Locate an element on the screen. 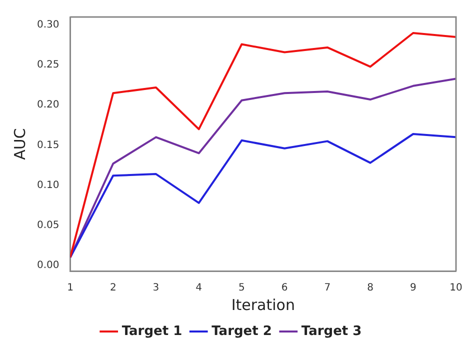  x-tick-label: 5 is located at coordinates (241, 288).